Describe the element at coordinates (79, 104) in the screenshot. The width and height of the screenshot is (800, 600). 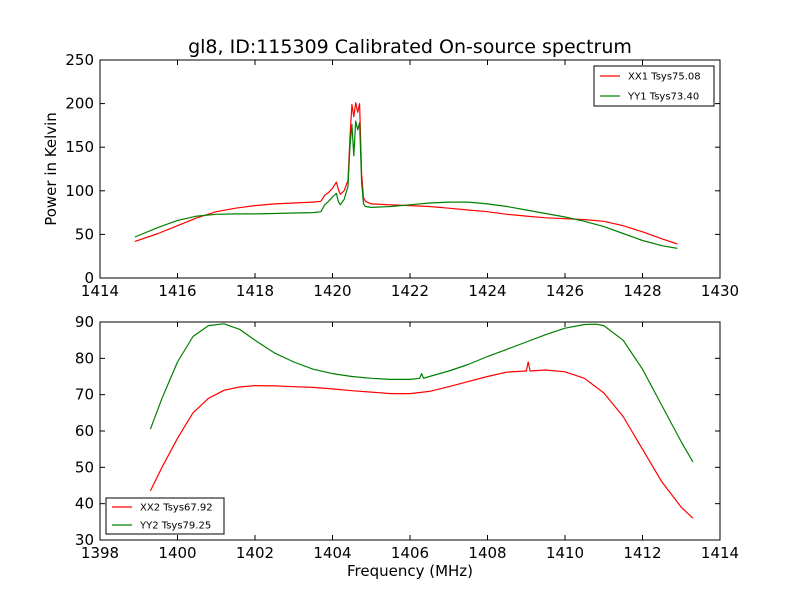
I see `y-tick-label: 200` at that location.